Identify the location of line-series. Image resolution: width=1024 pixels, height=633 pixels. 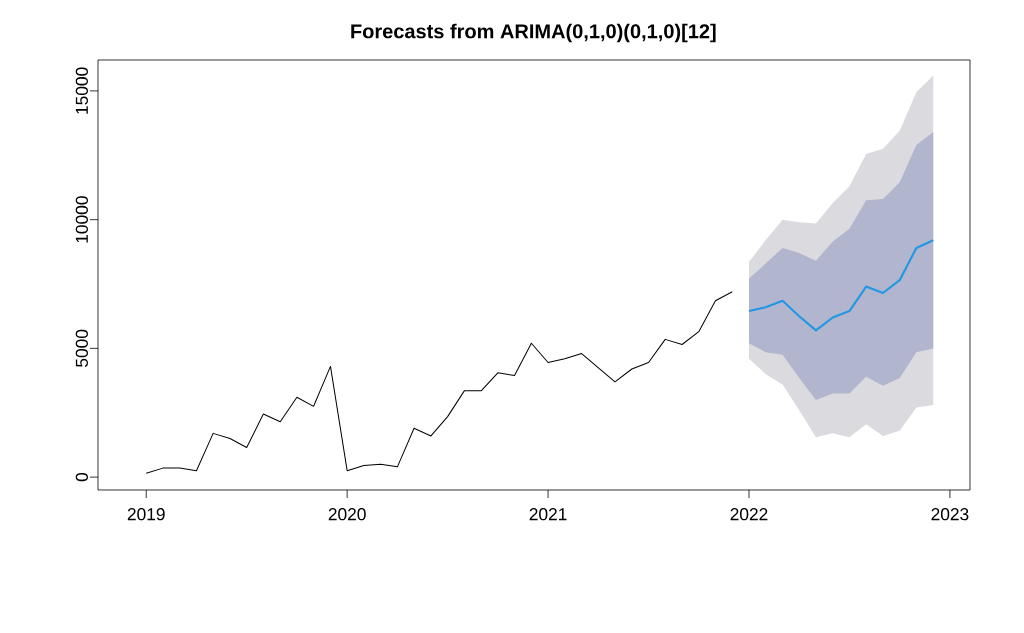
(841, 285).